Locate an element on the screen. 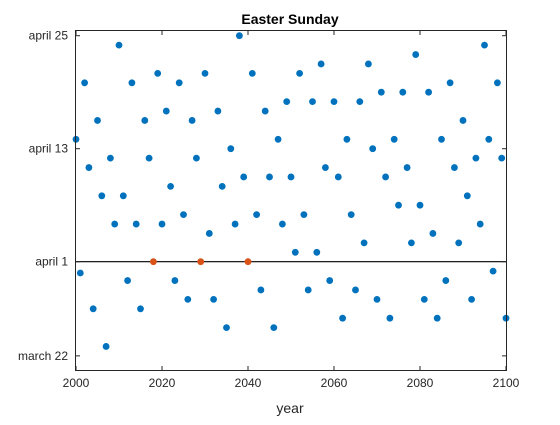 The width and height of the screenshot is (560, 425). x-tick-label: 2000 is located at coordinates (76, 383).